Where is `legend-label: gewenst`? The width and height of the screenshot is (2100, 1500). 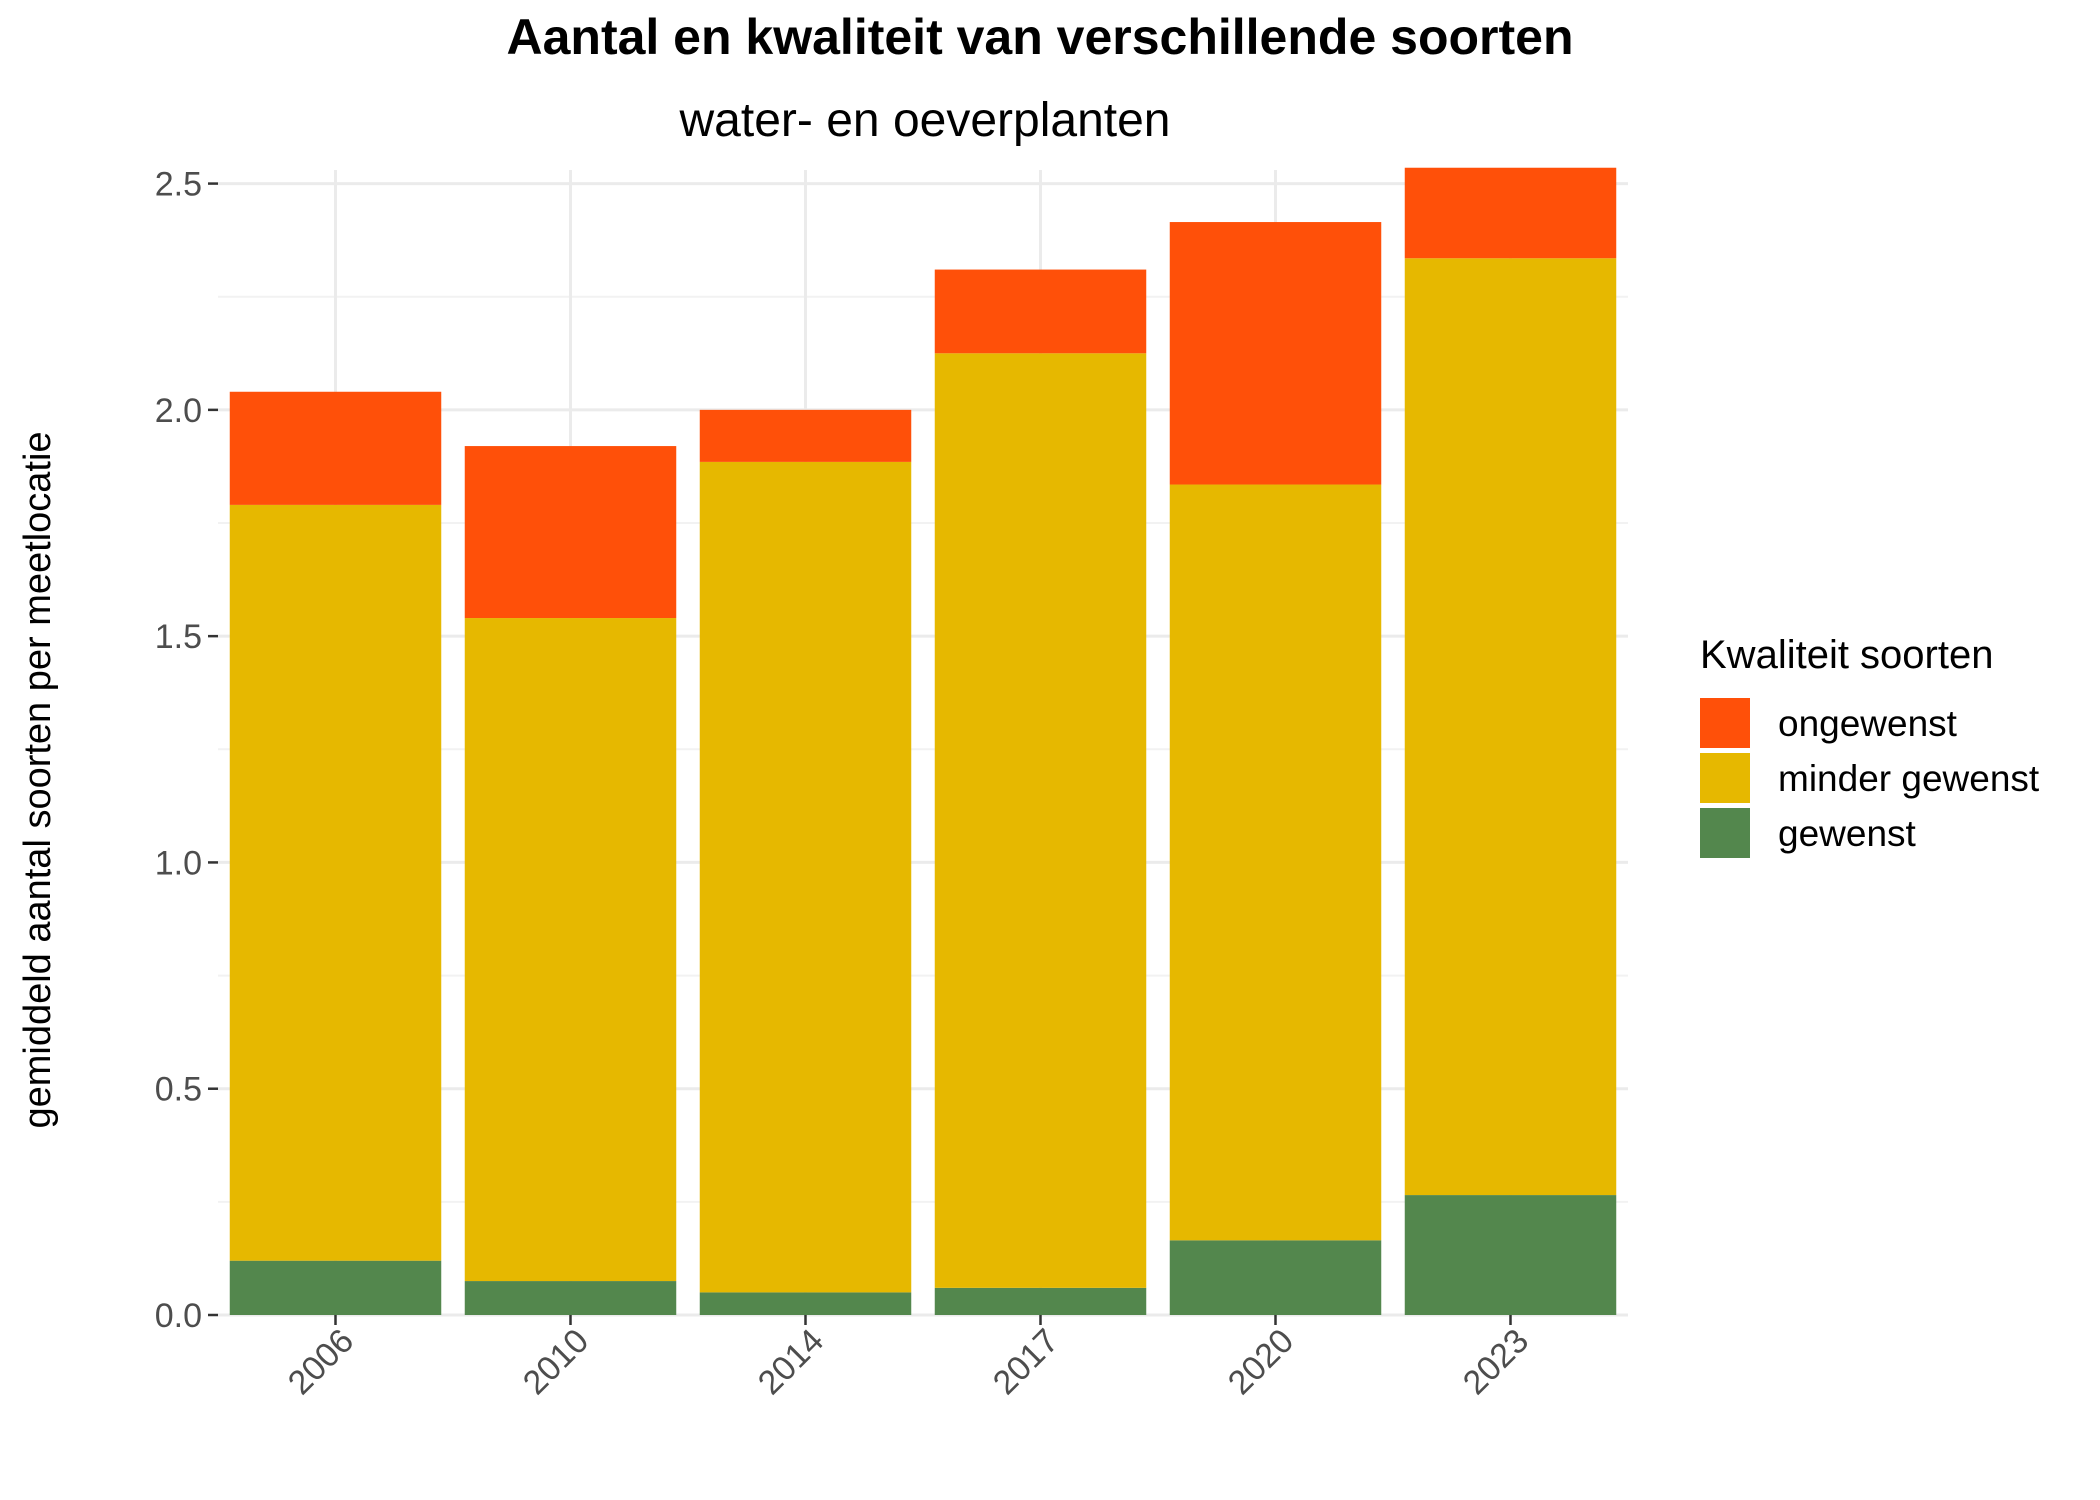 legend-label: gewenst is located at coordinates (1847, 833).